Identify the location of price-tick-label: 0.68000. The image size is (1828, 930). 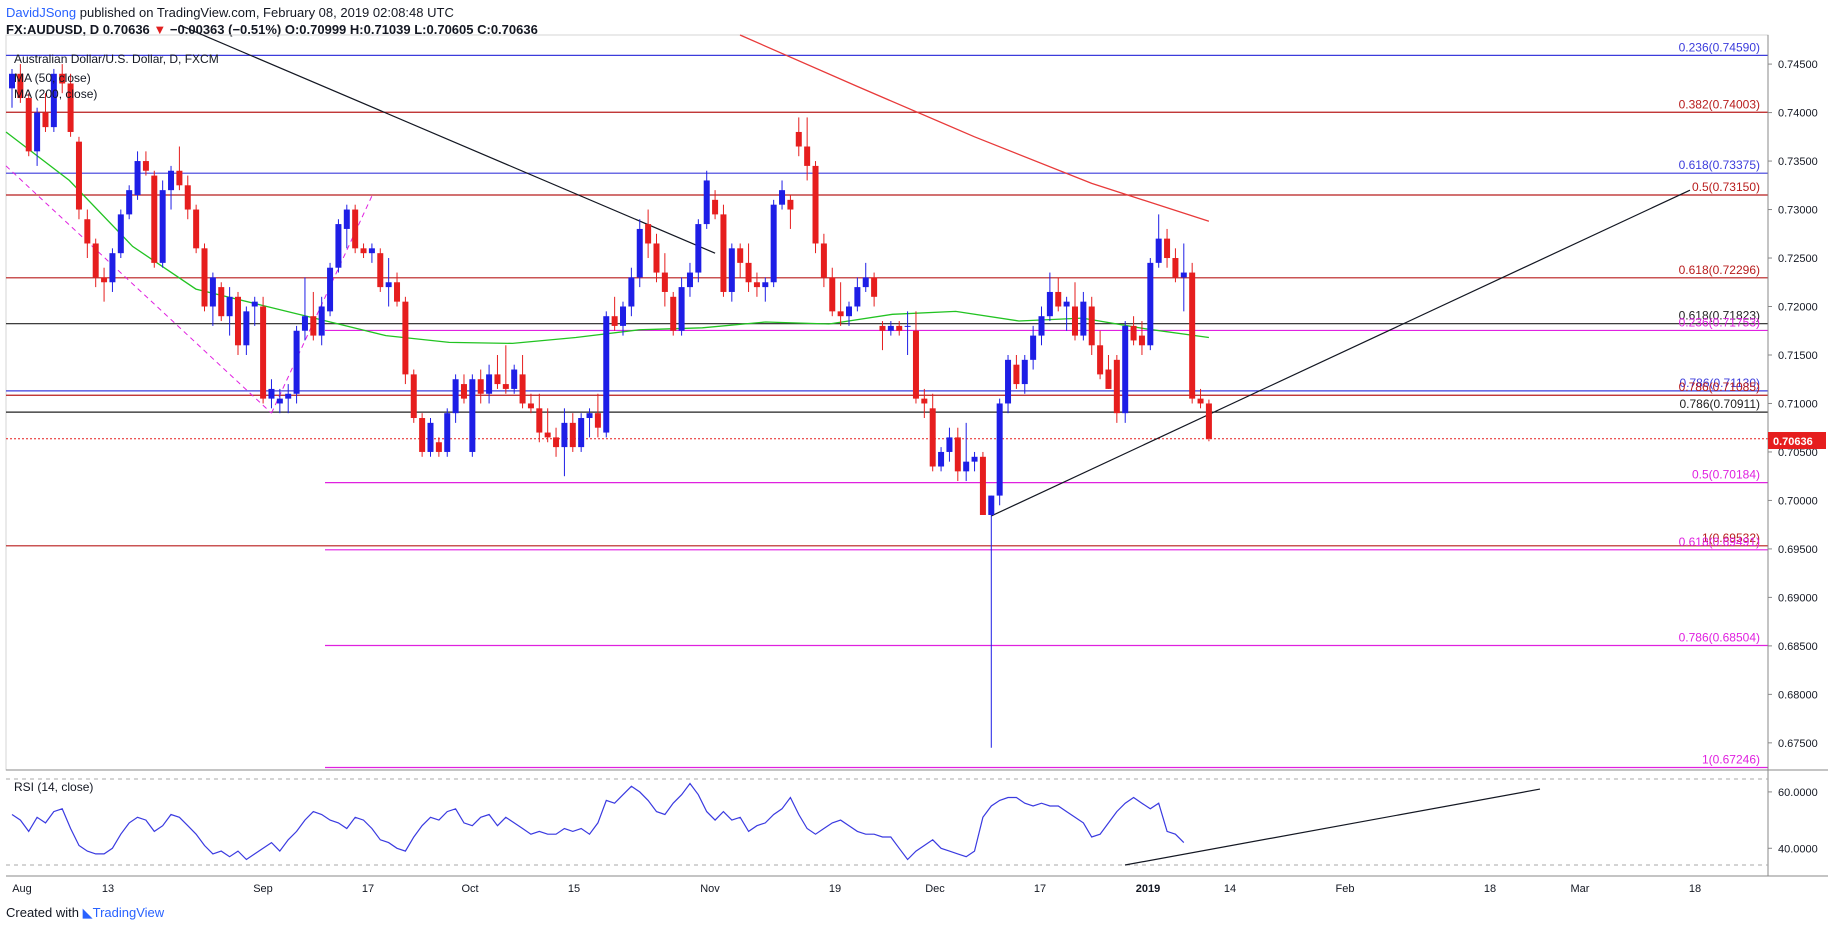
(1798, 695).